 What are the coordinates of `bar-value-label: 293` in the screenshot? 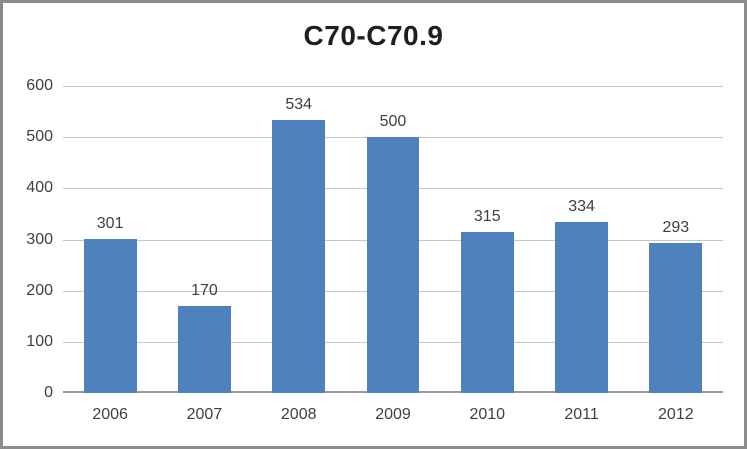 It's located at (676, 227).